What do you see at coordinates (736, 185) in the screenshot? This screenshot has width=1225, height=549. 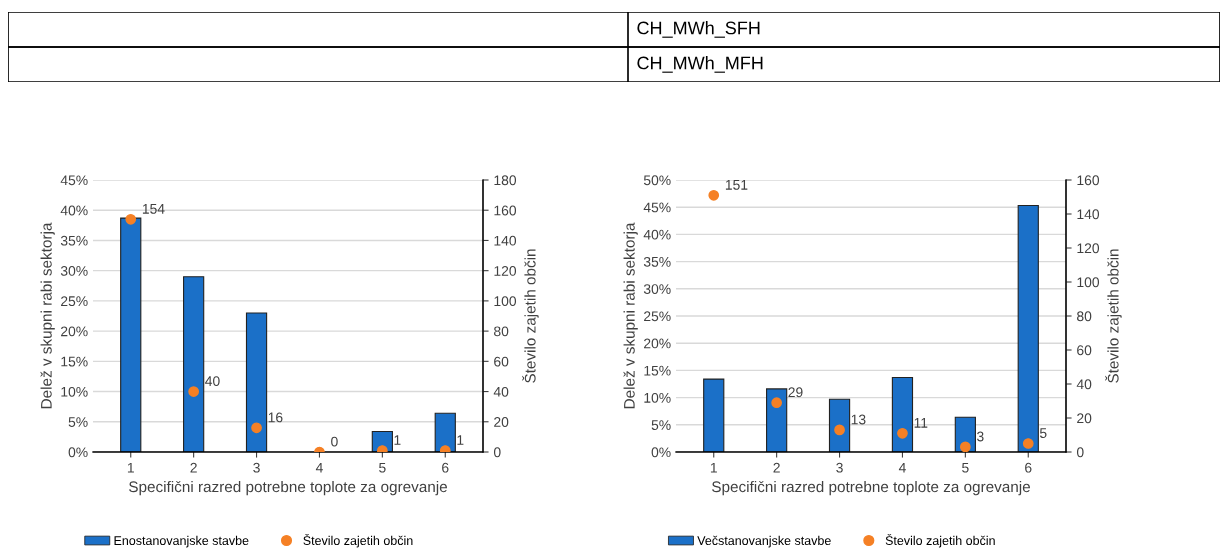 I see `data-label: 151` at bounding box center [736, 185].